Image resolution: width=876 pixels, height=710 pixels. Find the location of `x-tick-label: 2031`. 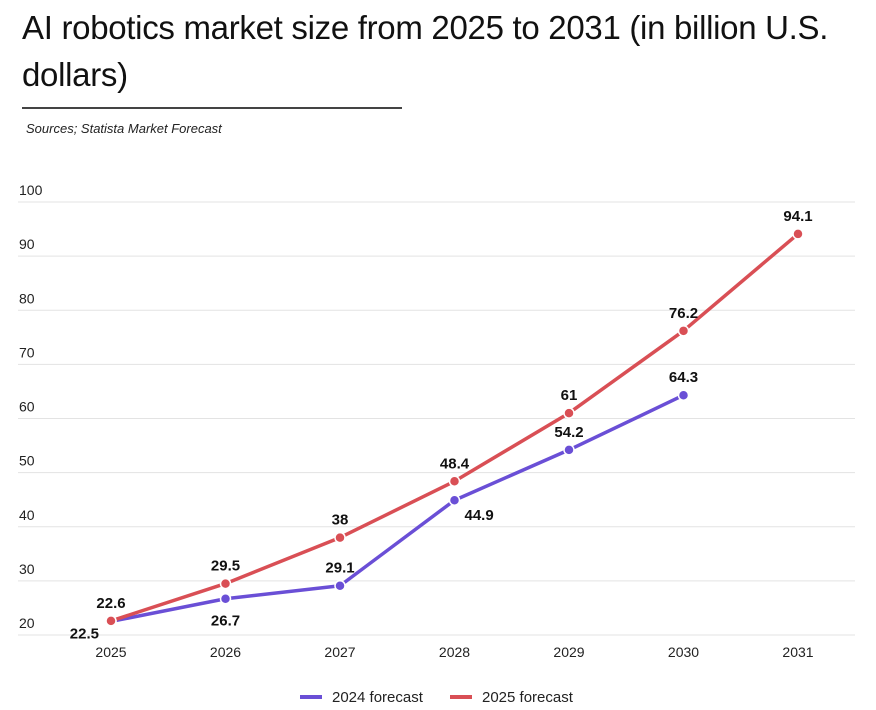

x-tick-label: 2031 is located at coordinates (797, 652).